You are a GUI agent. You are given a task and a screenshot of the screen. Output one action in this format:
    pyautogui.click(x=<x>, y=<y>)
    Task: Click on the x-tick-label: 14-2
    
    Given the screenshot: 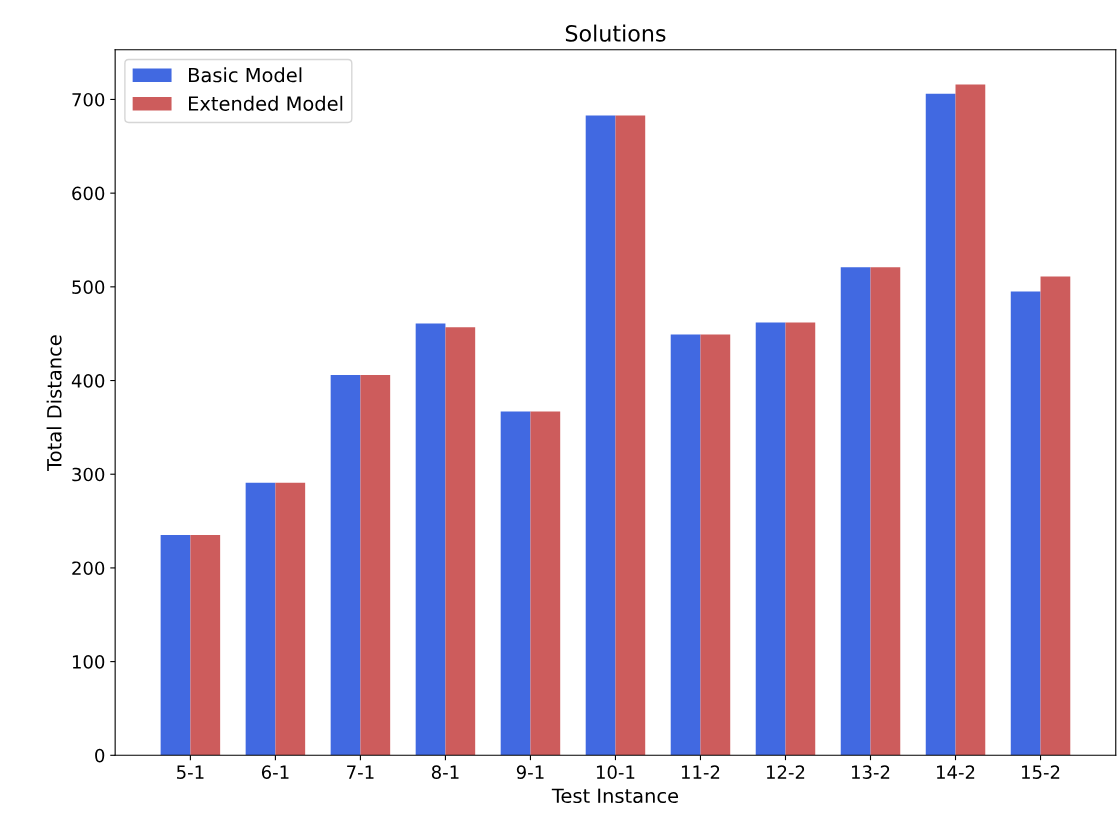 What is the action you would take?
    pyautogui.click(x=956, y=772)
    